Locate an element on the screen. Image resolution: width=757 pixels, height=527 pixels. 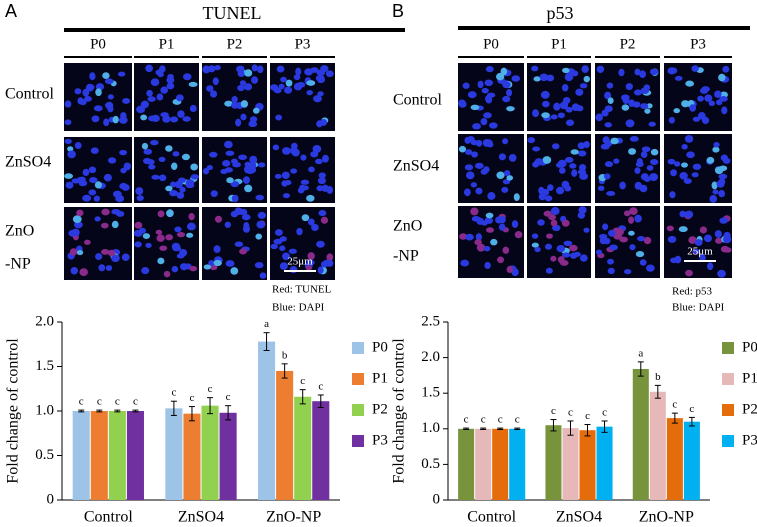
y-tick-label: 1.0 is located at coordinates (430, 428).